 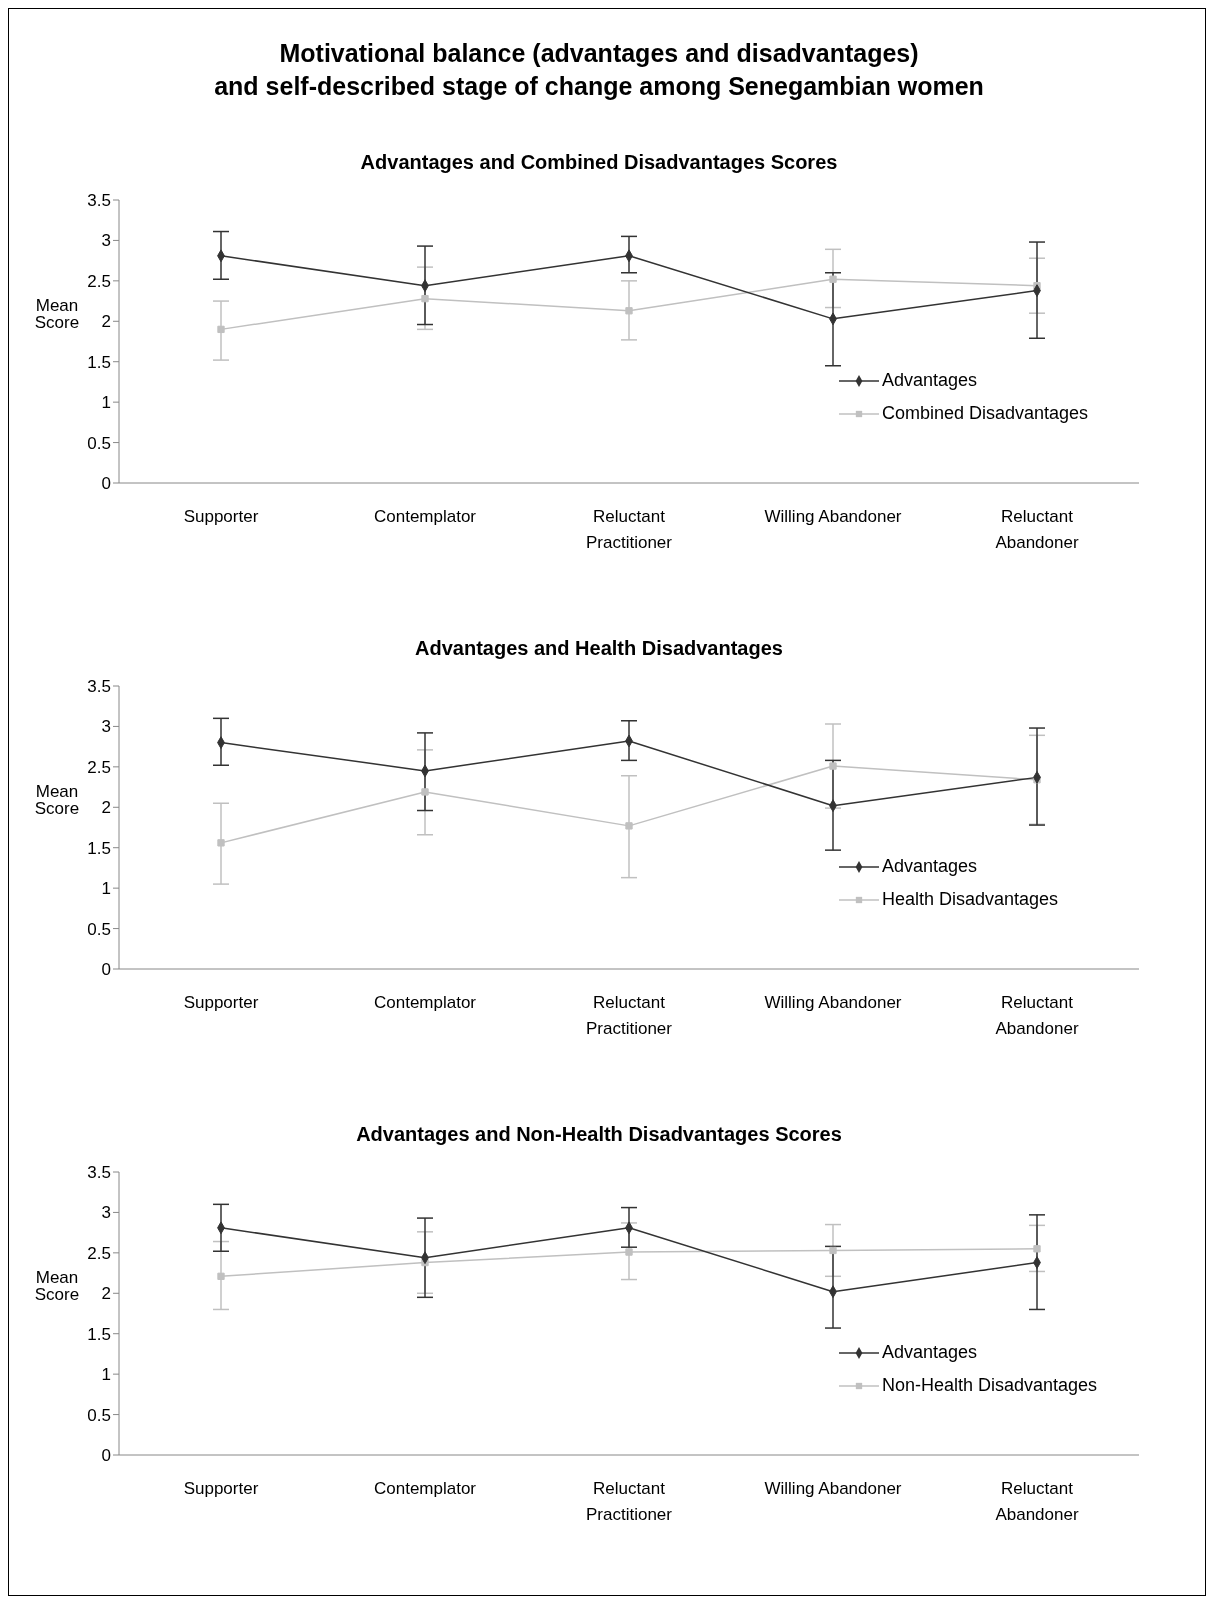 I want to click on chart-subtitle: Advantages and Health Disadvantages, so click(x=599, y=648).